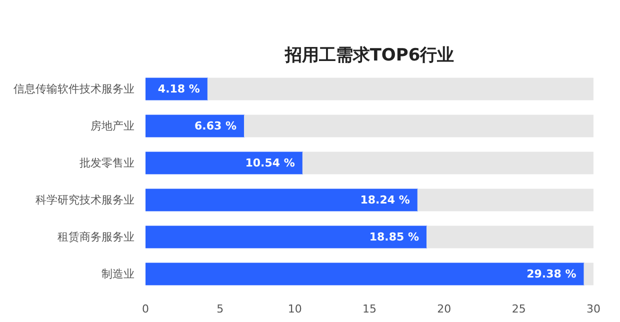 Image resolution: width=620 pixels, height=322 pixels. I want to click on y-tick-label: 信息传输软件技术服务业, so click(74, 89).